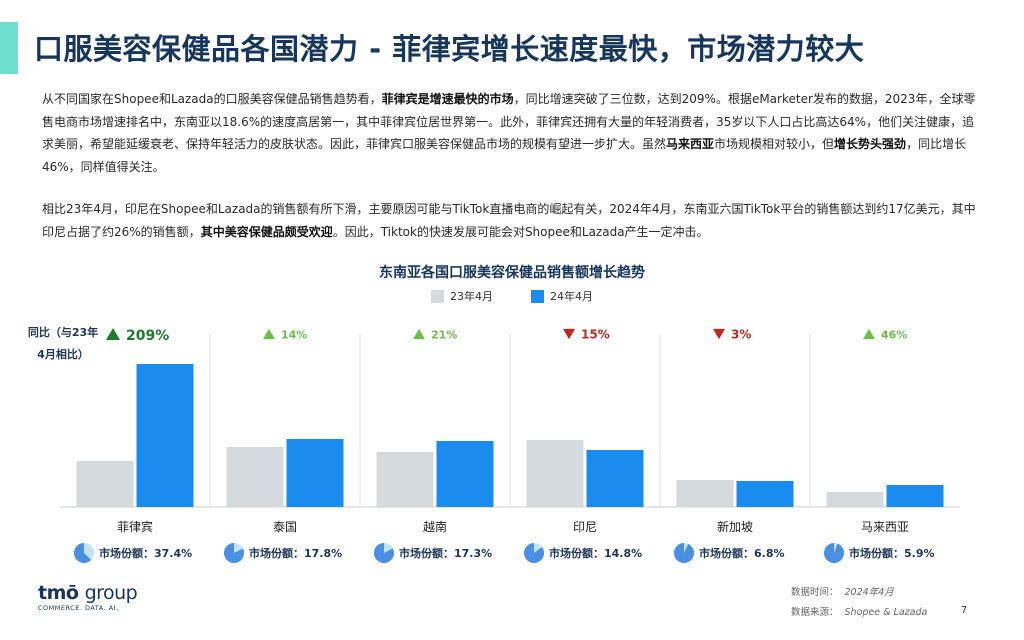 This screenshot has width=1024, height=640. I want to click on market-share-item: 市场份额：17.8%, so click(282, 553).